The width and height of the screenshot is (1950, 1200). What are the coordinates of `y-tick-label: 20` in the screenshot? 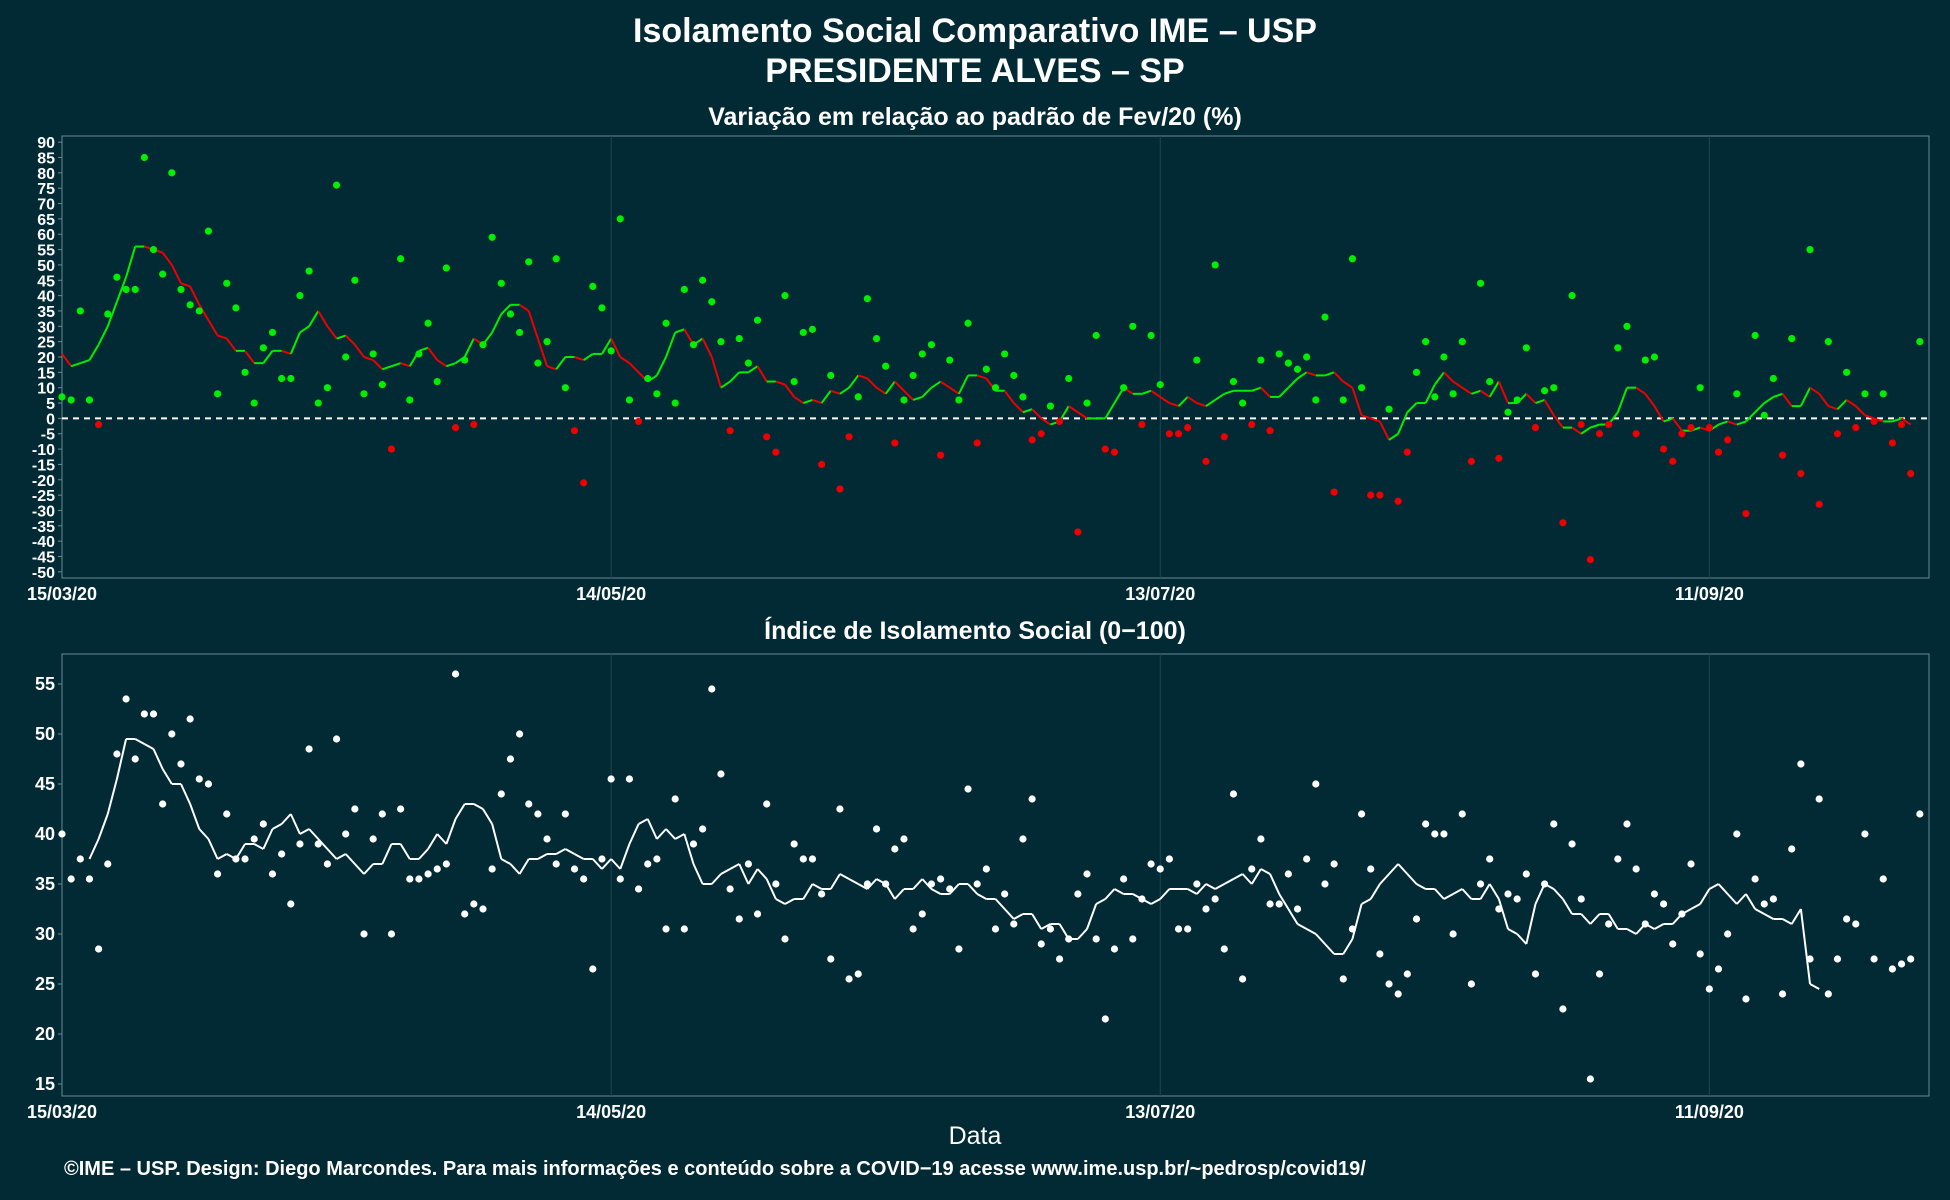 It's located at (46, 358).